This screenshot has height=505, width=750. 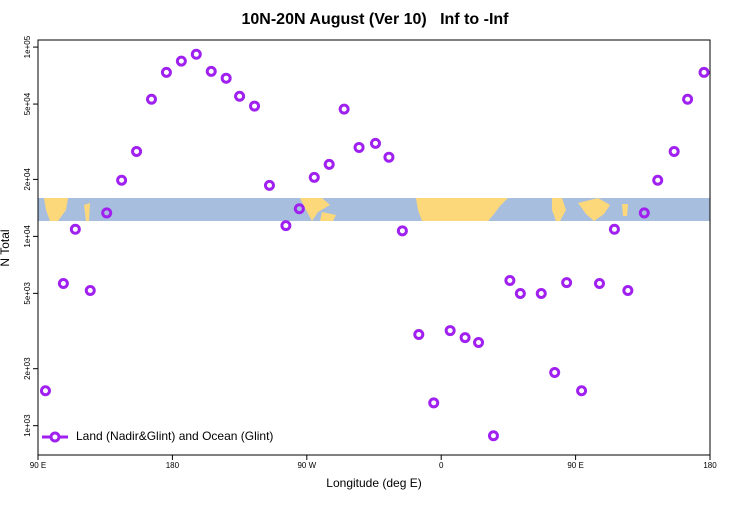 What do you see at coordinates (27, 293) in the screenshot?
I see `y-tick-label: 5e+03` at bounding box center [27, 293].